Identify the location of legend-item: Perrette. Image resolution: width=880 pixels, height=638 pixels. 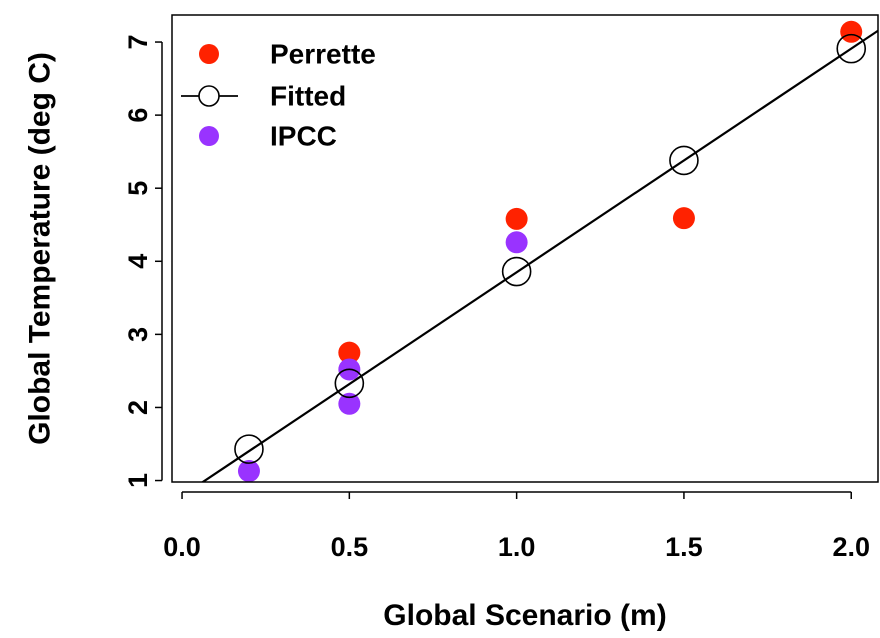
(287, 54).